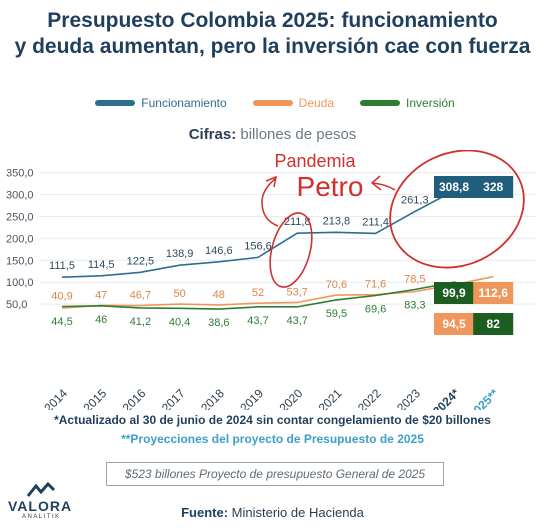 This screenshot has width=545, height=528. What do you see at coordinates (205, 512) in the screenshot?
I see `source-label: Fuente:` at bounding box center [205, 512].